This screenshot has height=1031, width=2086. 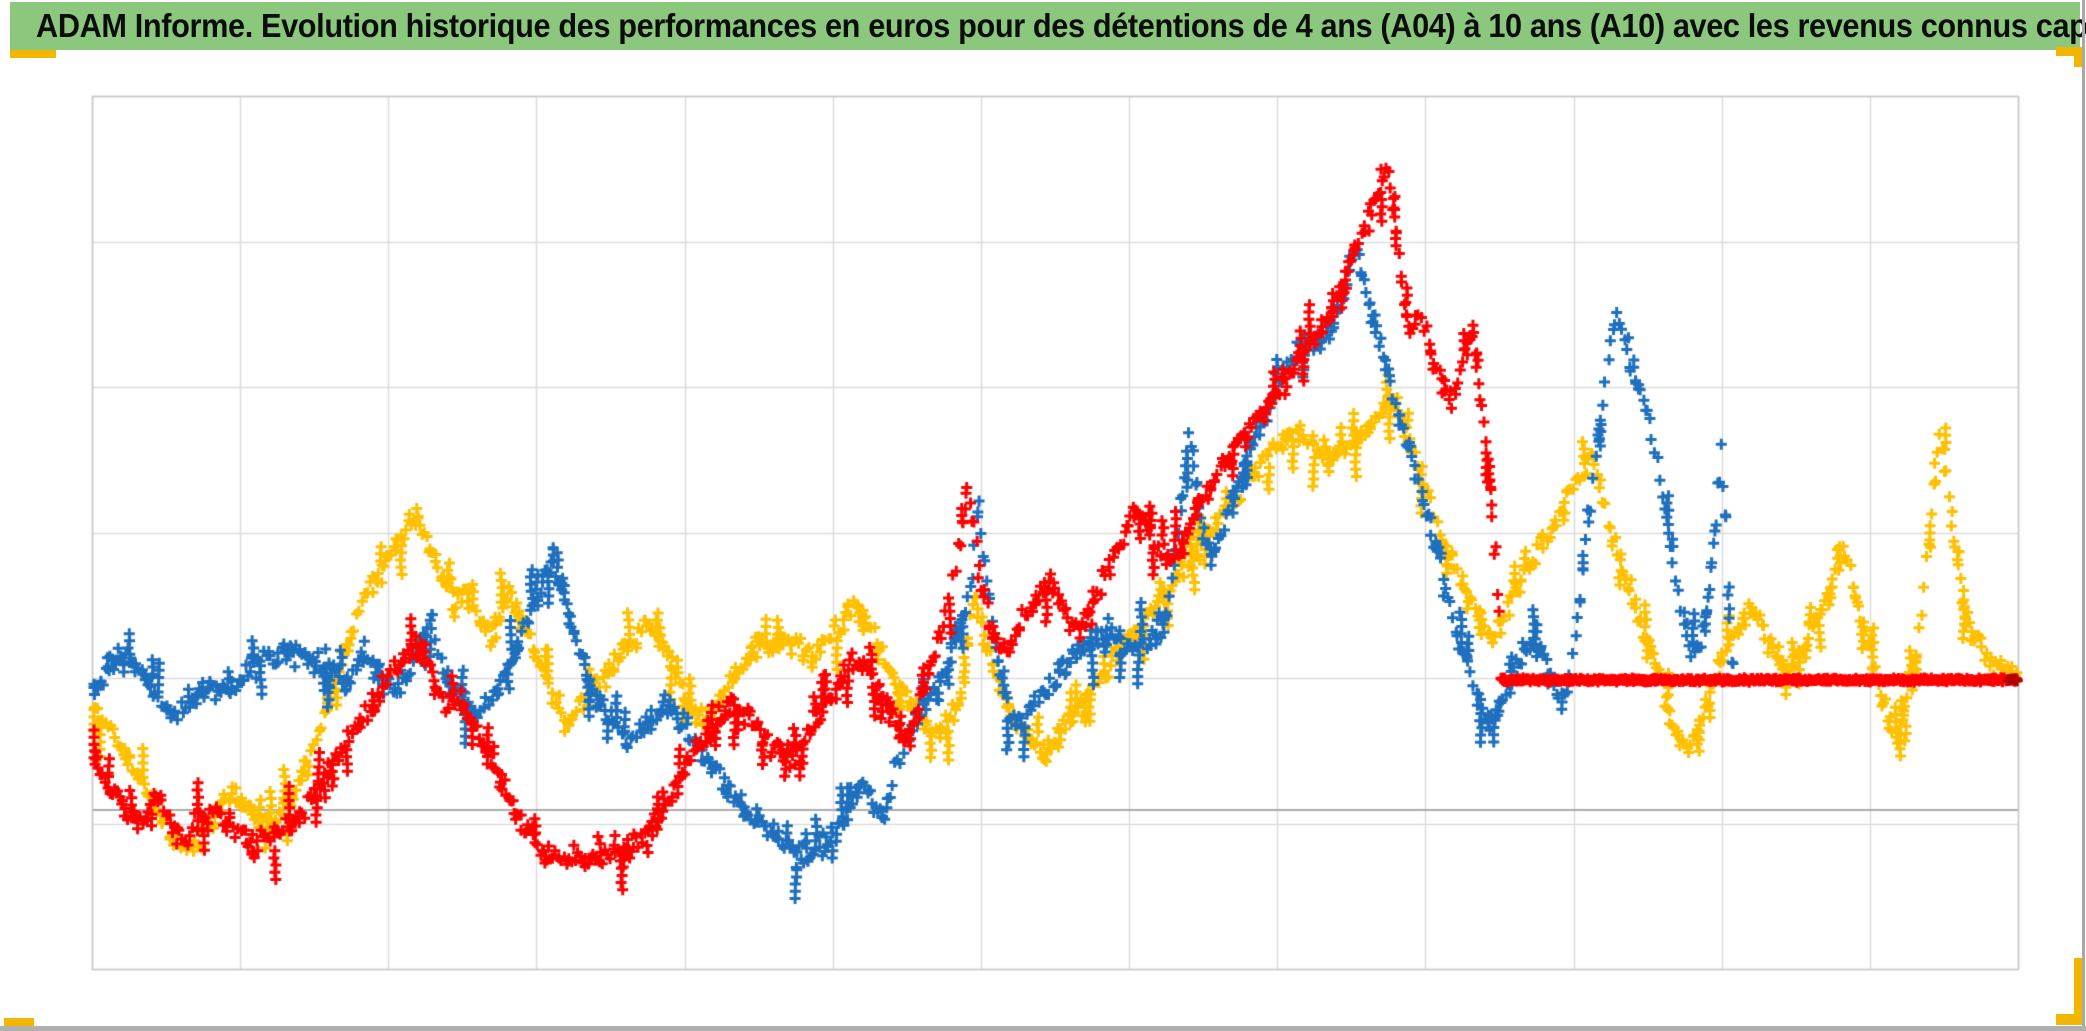 I want to click on bottom-edge-bar, so click(x=1043, y=1028).